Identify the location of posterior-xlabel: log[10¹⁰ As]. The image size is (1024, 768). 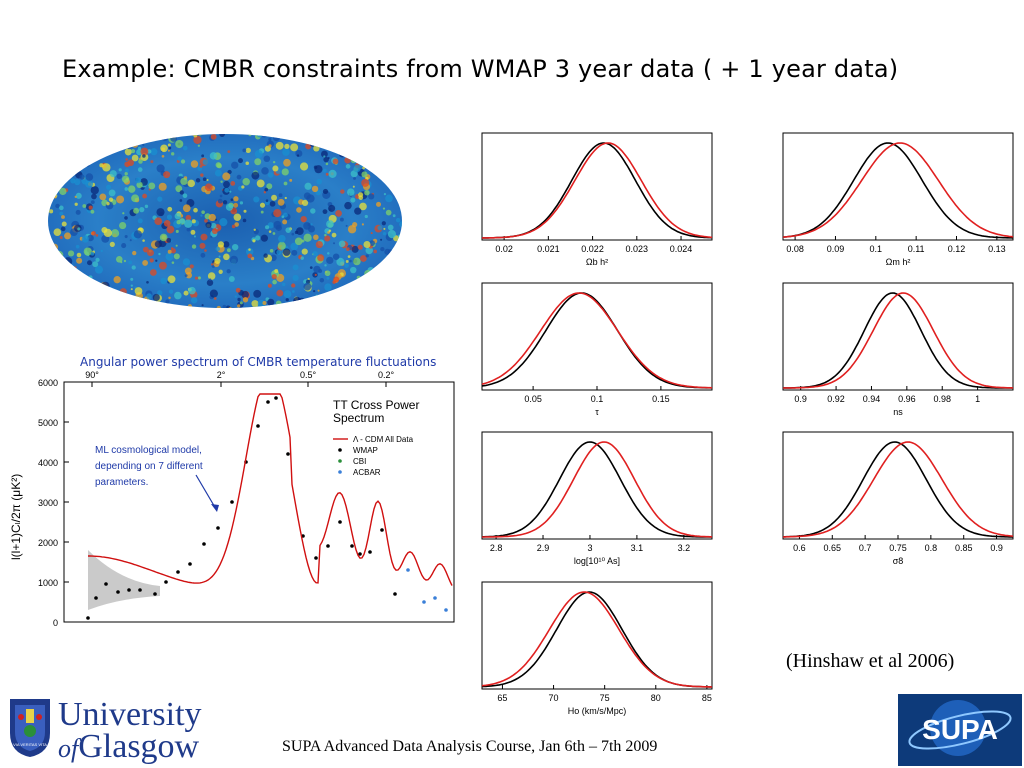
(597, 561).